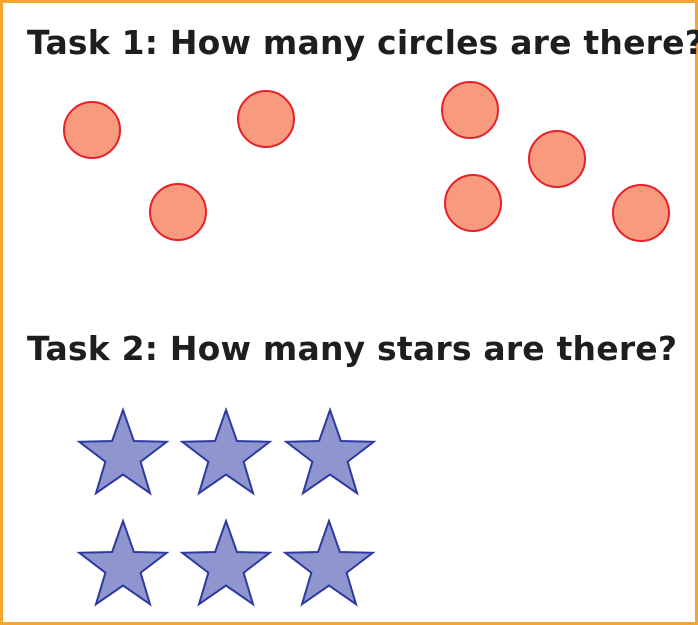  What do you see at coordinates (352, 348) in the screenshot?
I see `task-2-title: Task 2: How many stars are there?` at bounding box center [352, 348].